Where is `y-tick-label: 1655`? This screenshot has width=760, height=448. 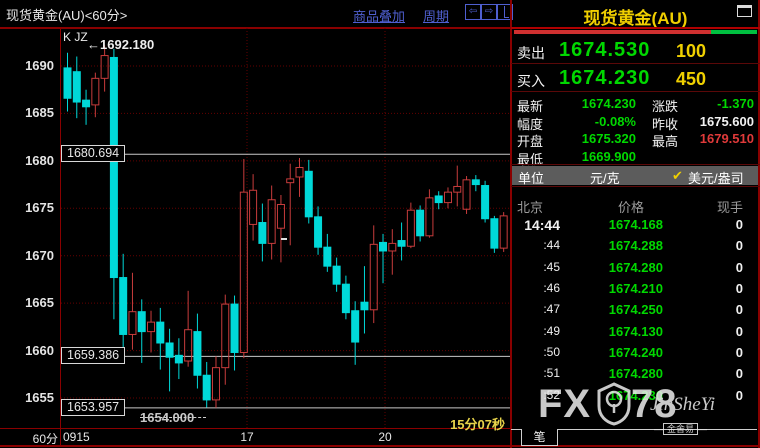 y-tick-label: 1655 is located at coordinates (39, 397).